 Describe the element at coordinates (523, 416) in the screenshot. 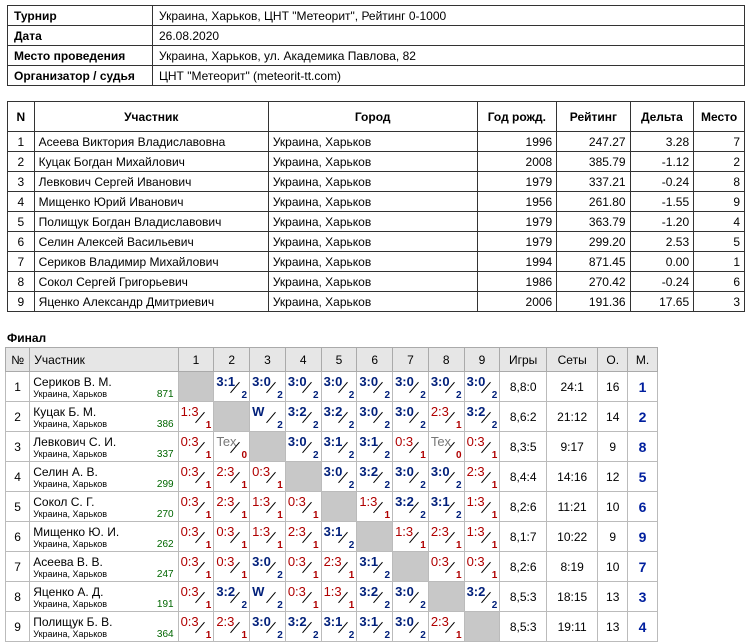

I see `games-cell: 8,6:2` at that location.